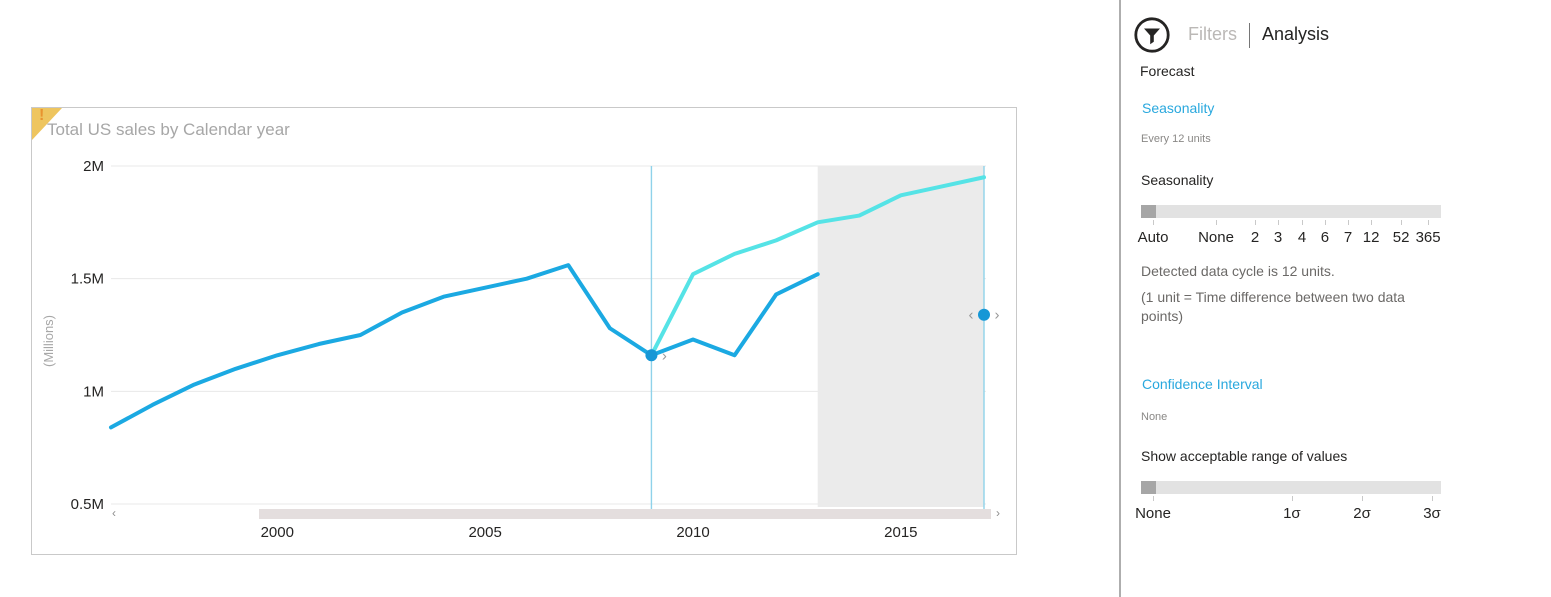 This screenshot has width=1551, height=597. What do you see at coordinates (1178, 108) in the screenshot?
I see `seasonality-link: Seasonality` at bounding box center [1178, 108].